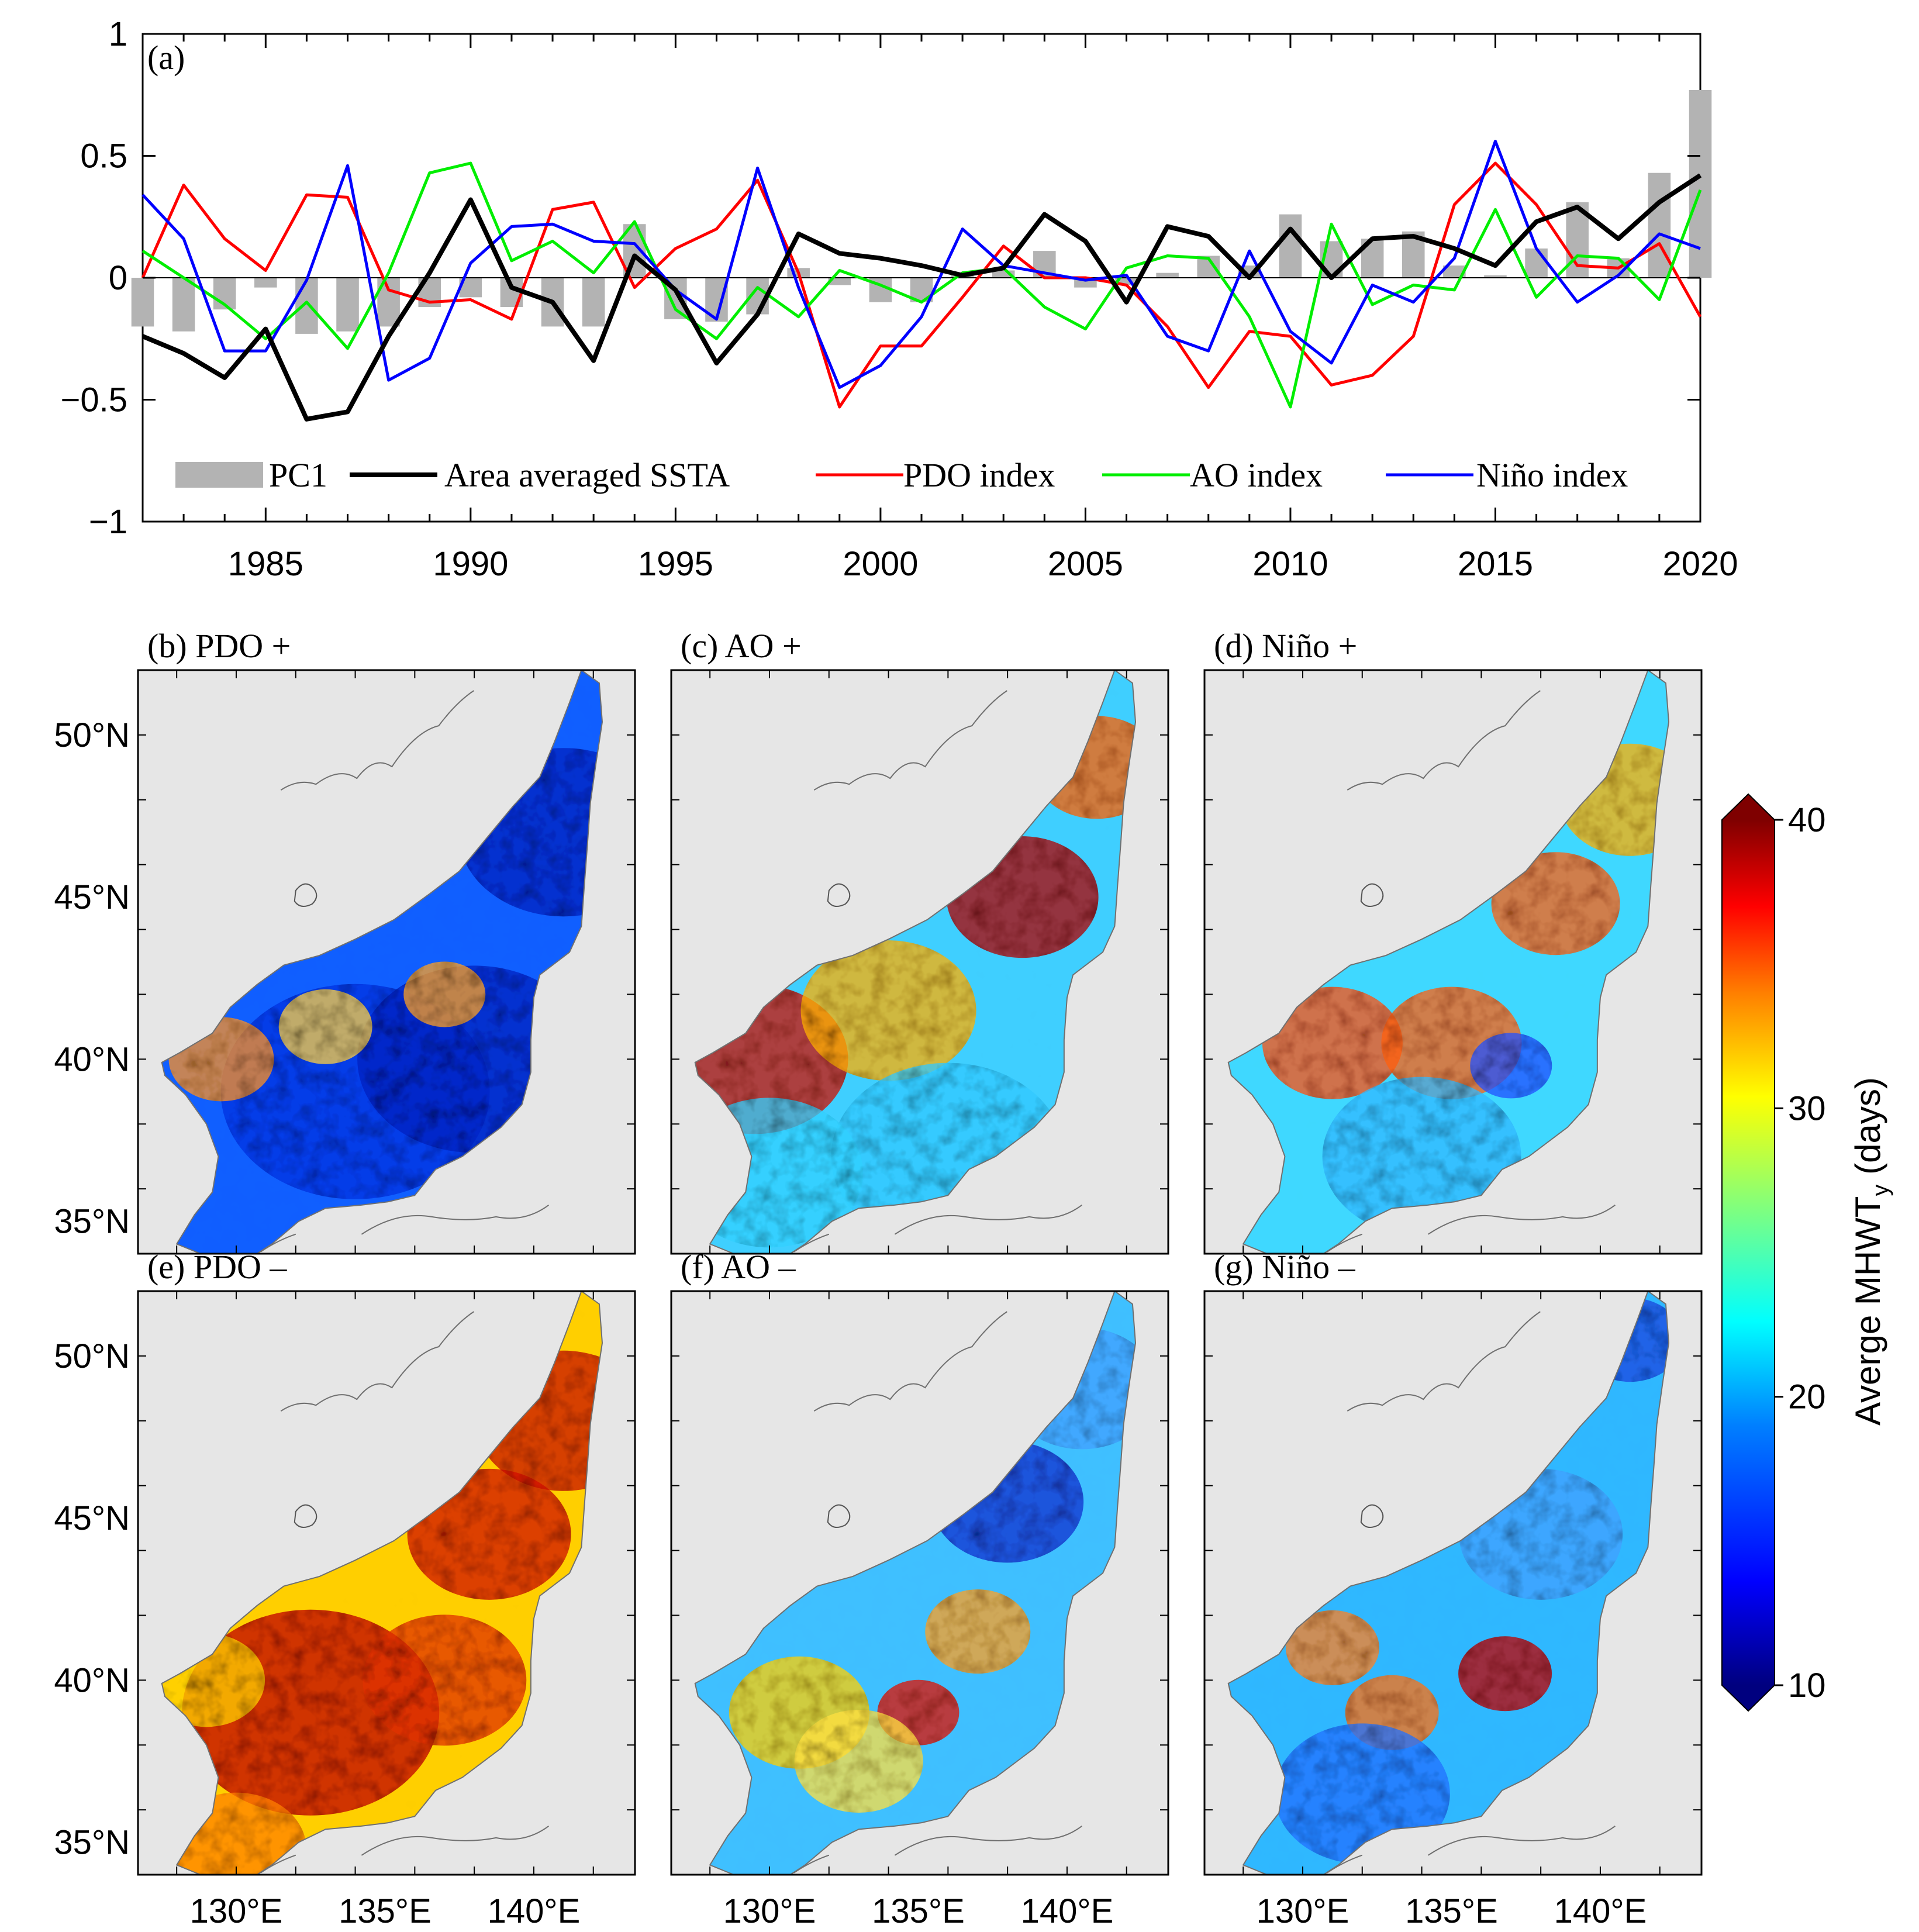 The image size is (1919, 1932). I want to click on index-lines, so click(921, 280).